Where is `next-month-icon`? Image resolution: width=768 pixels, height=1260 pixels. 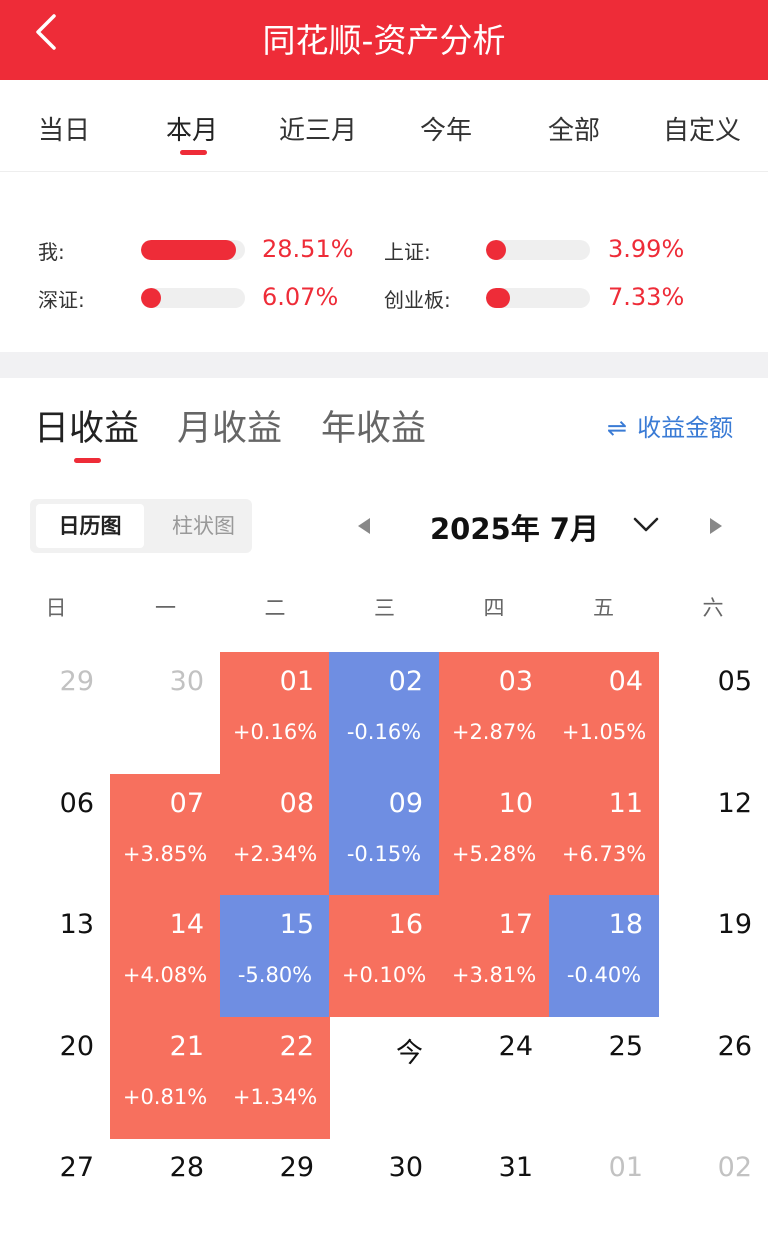 next-month-icon is located at coordinates (716, 526).